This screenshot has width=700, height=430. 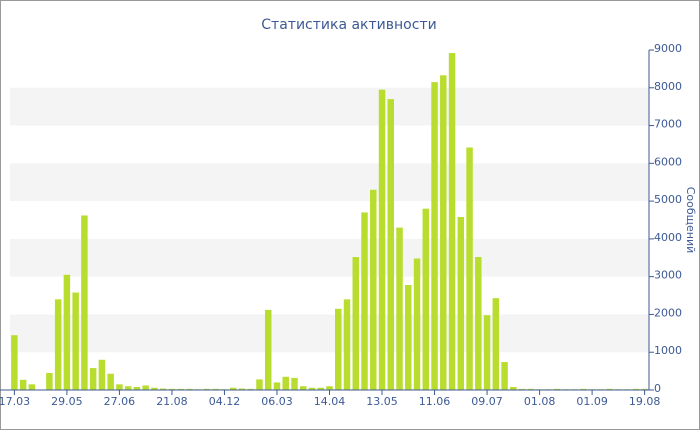 What do you see at coordinates (348, 25) in the screenshot?
I see `chart-title: Статистика активности` at bounding box center [348, 25].